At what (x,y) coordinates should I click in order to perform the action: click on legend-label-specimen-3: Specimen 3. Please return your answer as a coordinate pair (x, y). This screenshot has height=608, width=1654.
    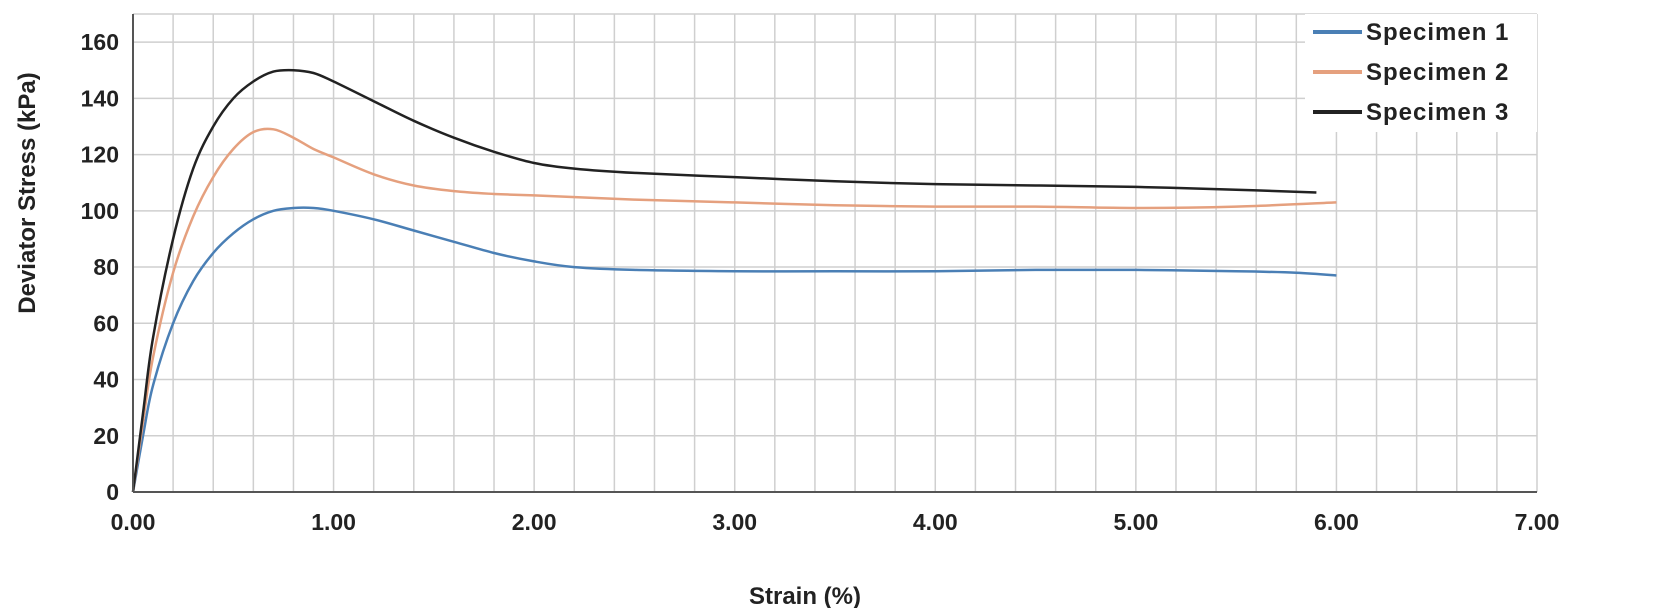
    Looking at the image, I should click on (1437, 112).